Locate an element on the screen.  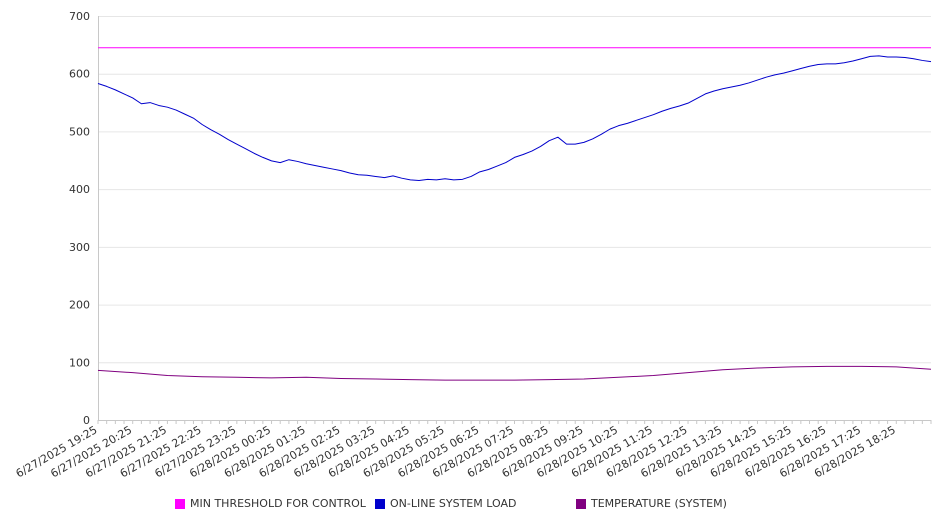
legend-label-online-load: ON-LINE SYSTEM LOAD is located at coordinates (453, 503).